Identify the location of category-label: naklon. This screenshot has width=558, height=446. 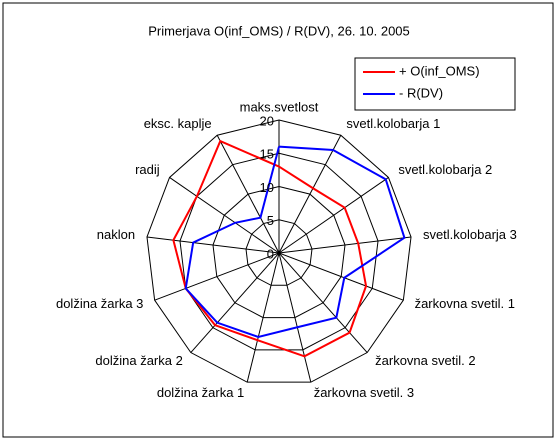
(116, 234).